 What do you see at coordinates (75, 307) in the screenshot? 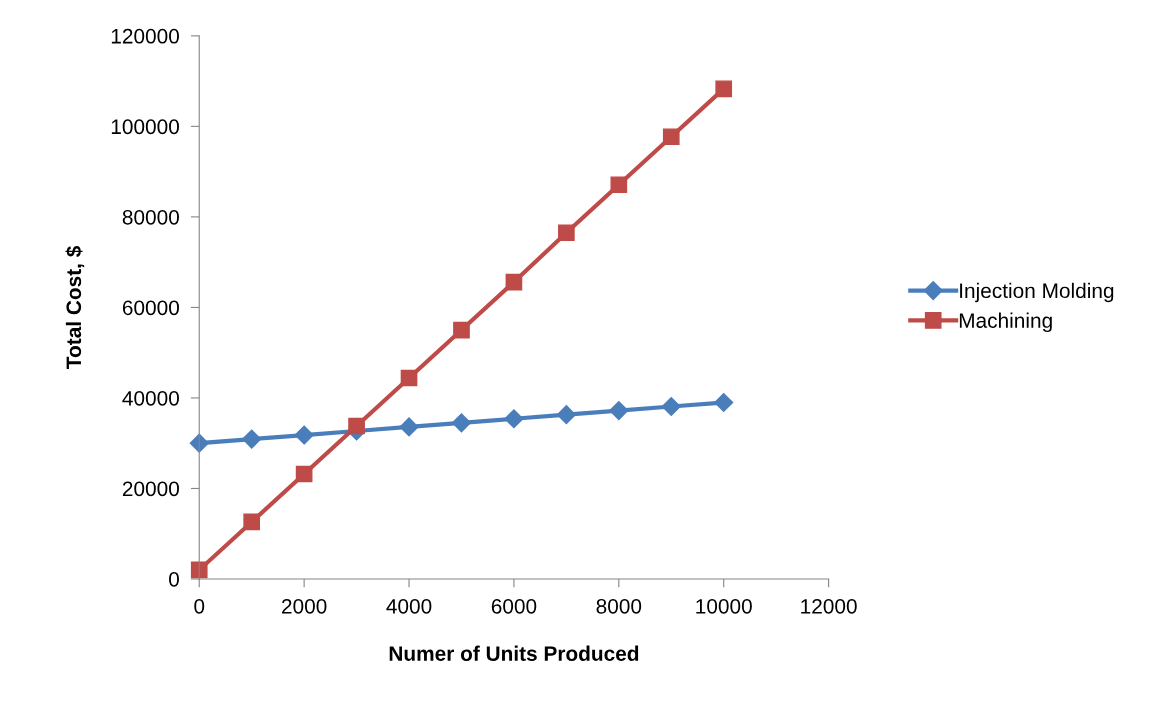
I see `y-axis-title: Total Cost, $` at bounding box center [75, 307].